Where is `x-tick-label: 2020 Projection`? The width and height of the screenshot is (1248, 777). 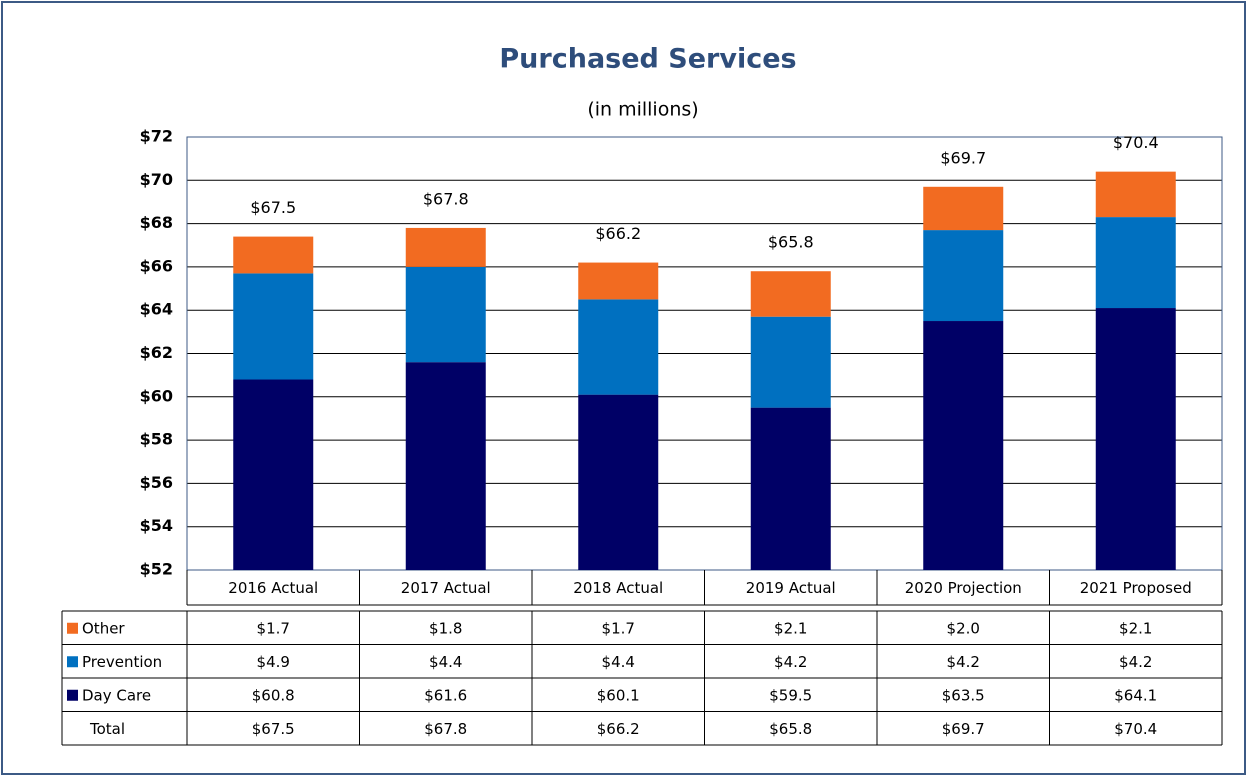 x-tick-label: 2020 Projection is located at coordinates (963, 588).